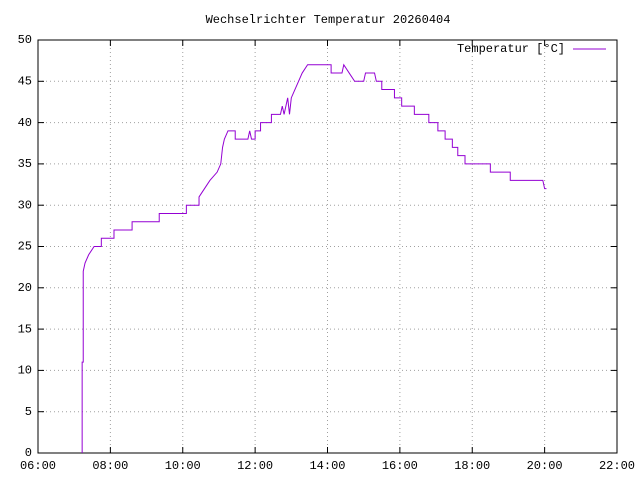  I want to click on legend-label: Temperatur [°C], so click(511, 49).